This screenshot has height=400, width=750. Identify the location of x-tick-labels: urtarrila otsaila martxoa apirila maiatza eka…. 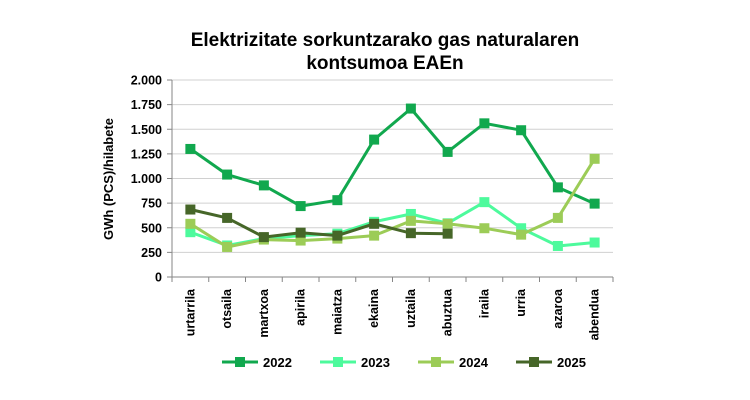
(392, 314).